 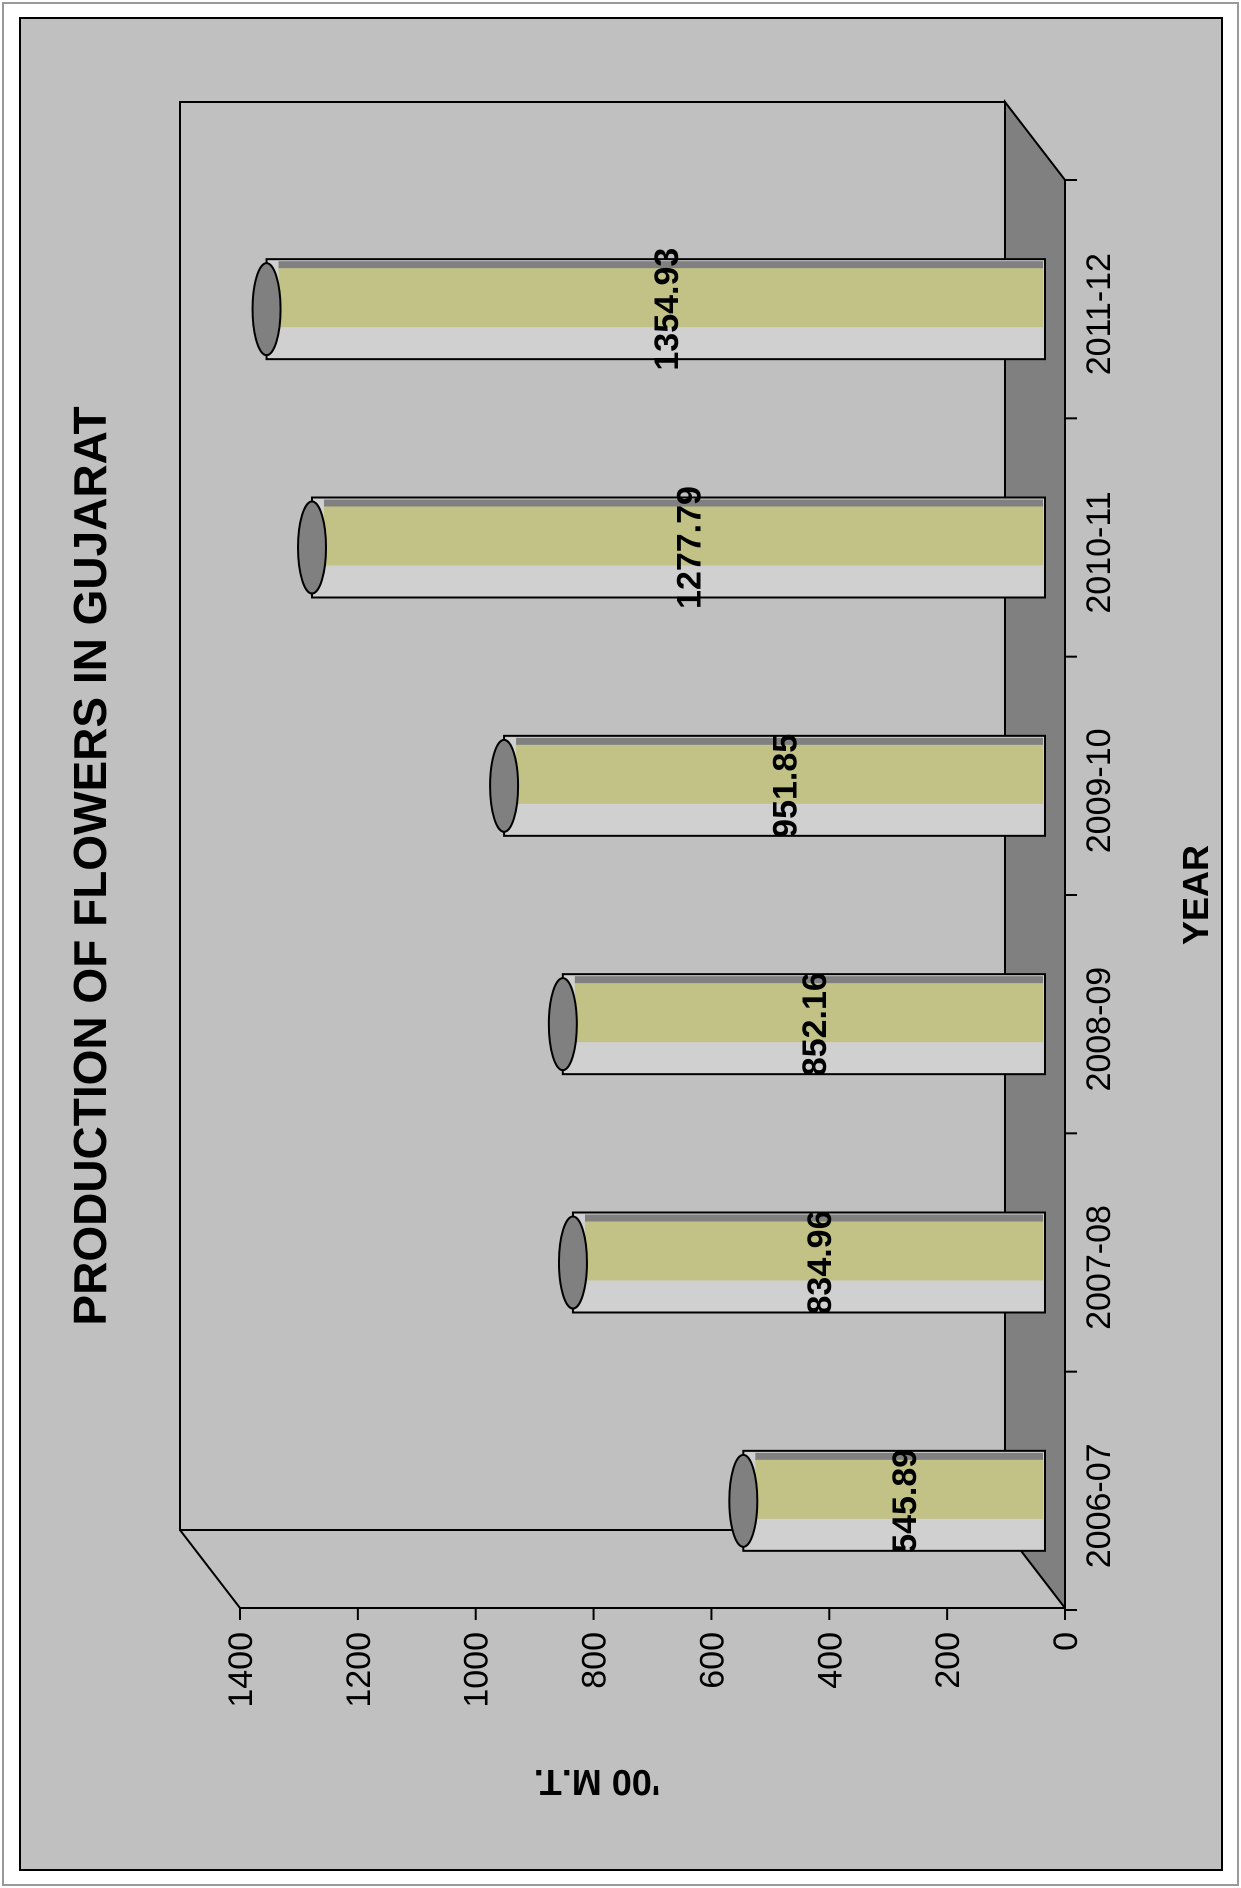 What do you see at coordinates (690, 547) in the screenshot?
I see `data-label: 1277.79` at bounding box center [690, 547].